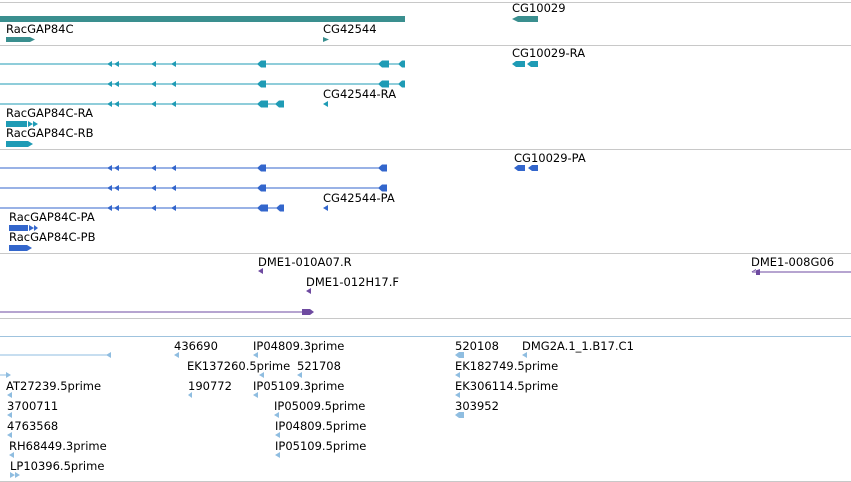  Describe the element at coordinates (506, 366) in the screenshot. I see `est-label-ek182749: EK182749.5prime` at that location.